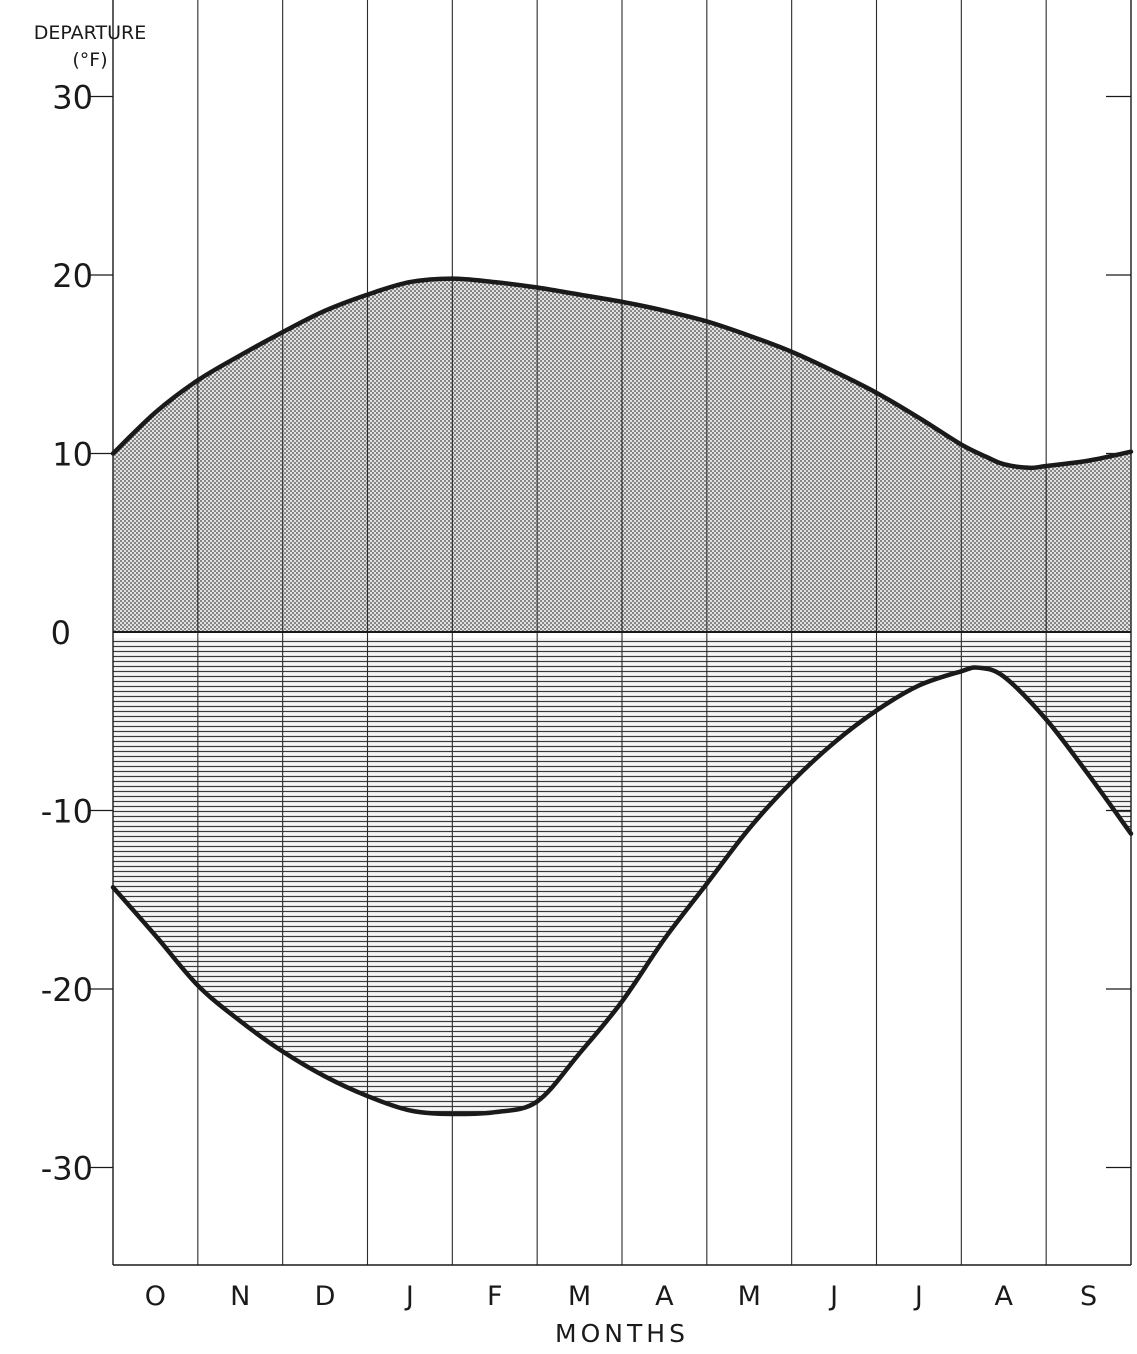 The height and width of the screenshot is (1354, 1137). I want to click on y-tick-label: -10, so click(67, 812).